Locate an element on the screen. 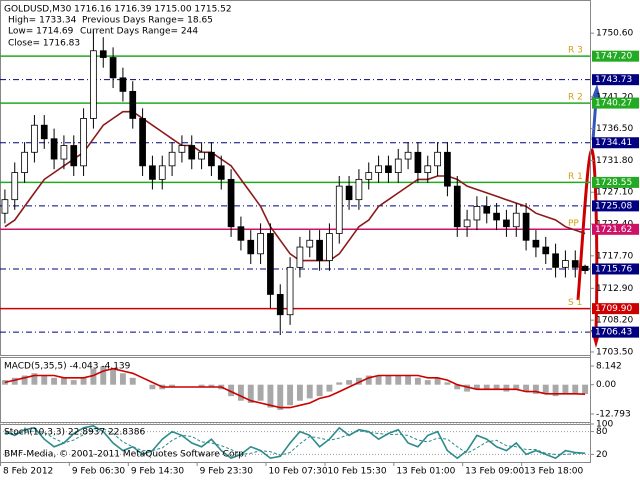  down-arrow is located at coordinates (587, 239).